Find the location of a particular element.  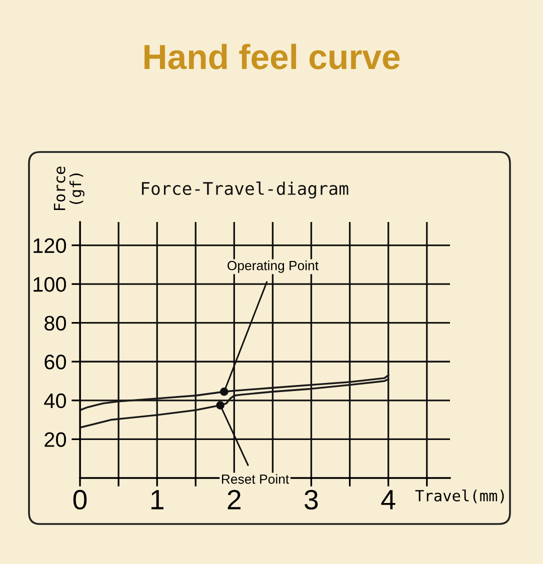

annotation: Operating Point is located at coordinates (273, 266).